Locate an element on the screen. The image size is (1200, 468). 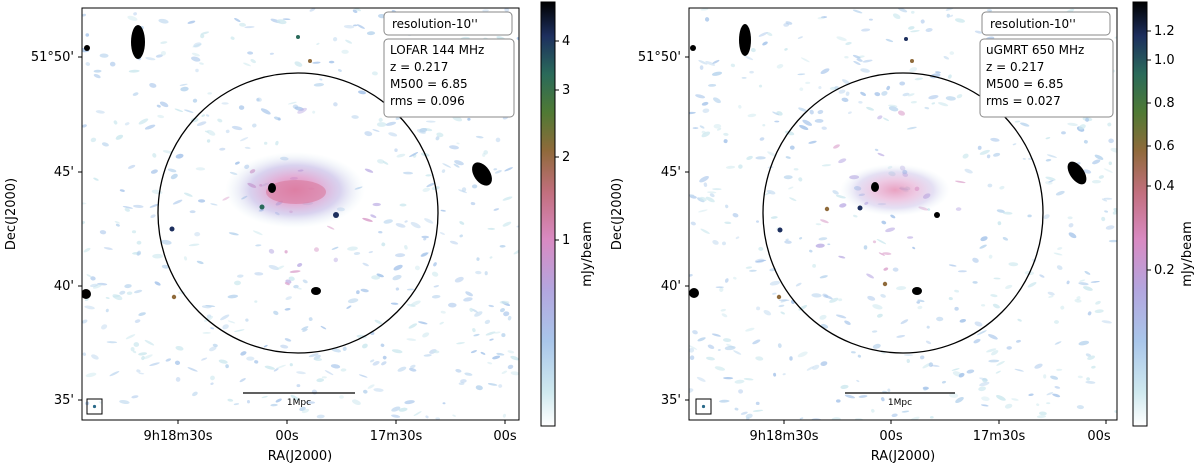
resolution-label: resolution-10'' is located at coordinates (1033, 24).